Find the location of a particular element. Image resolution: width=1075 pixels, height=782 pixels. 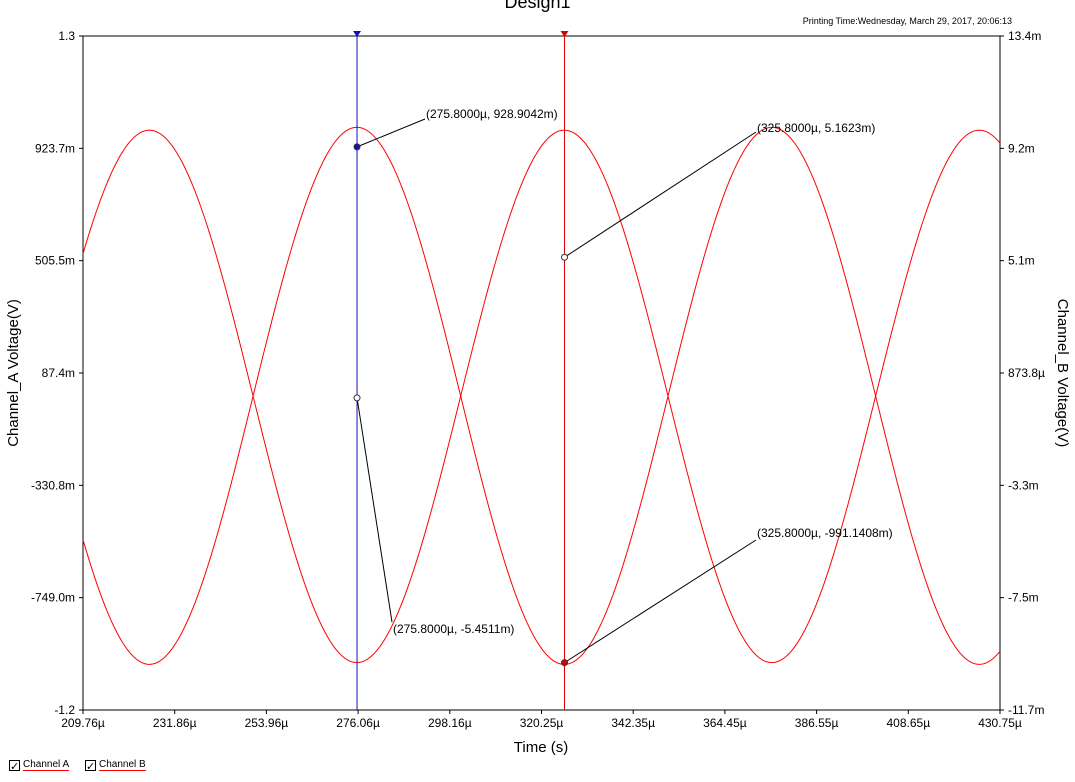

x-tick-label-9: 408.65µ is located at coordinates (908, 723).